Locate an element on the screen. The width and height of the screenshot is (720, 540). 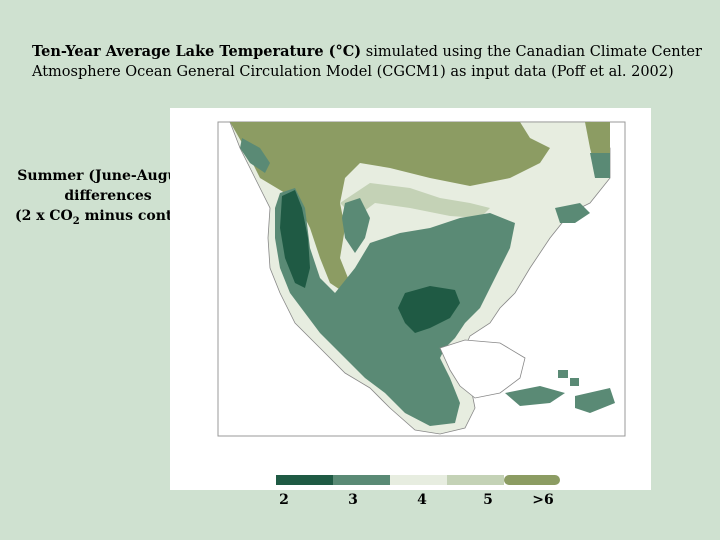
legend-label-3: 3 is located at coordinates (353, 500).